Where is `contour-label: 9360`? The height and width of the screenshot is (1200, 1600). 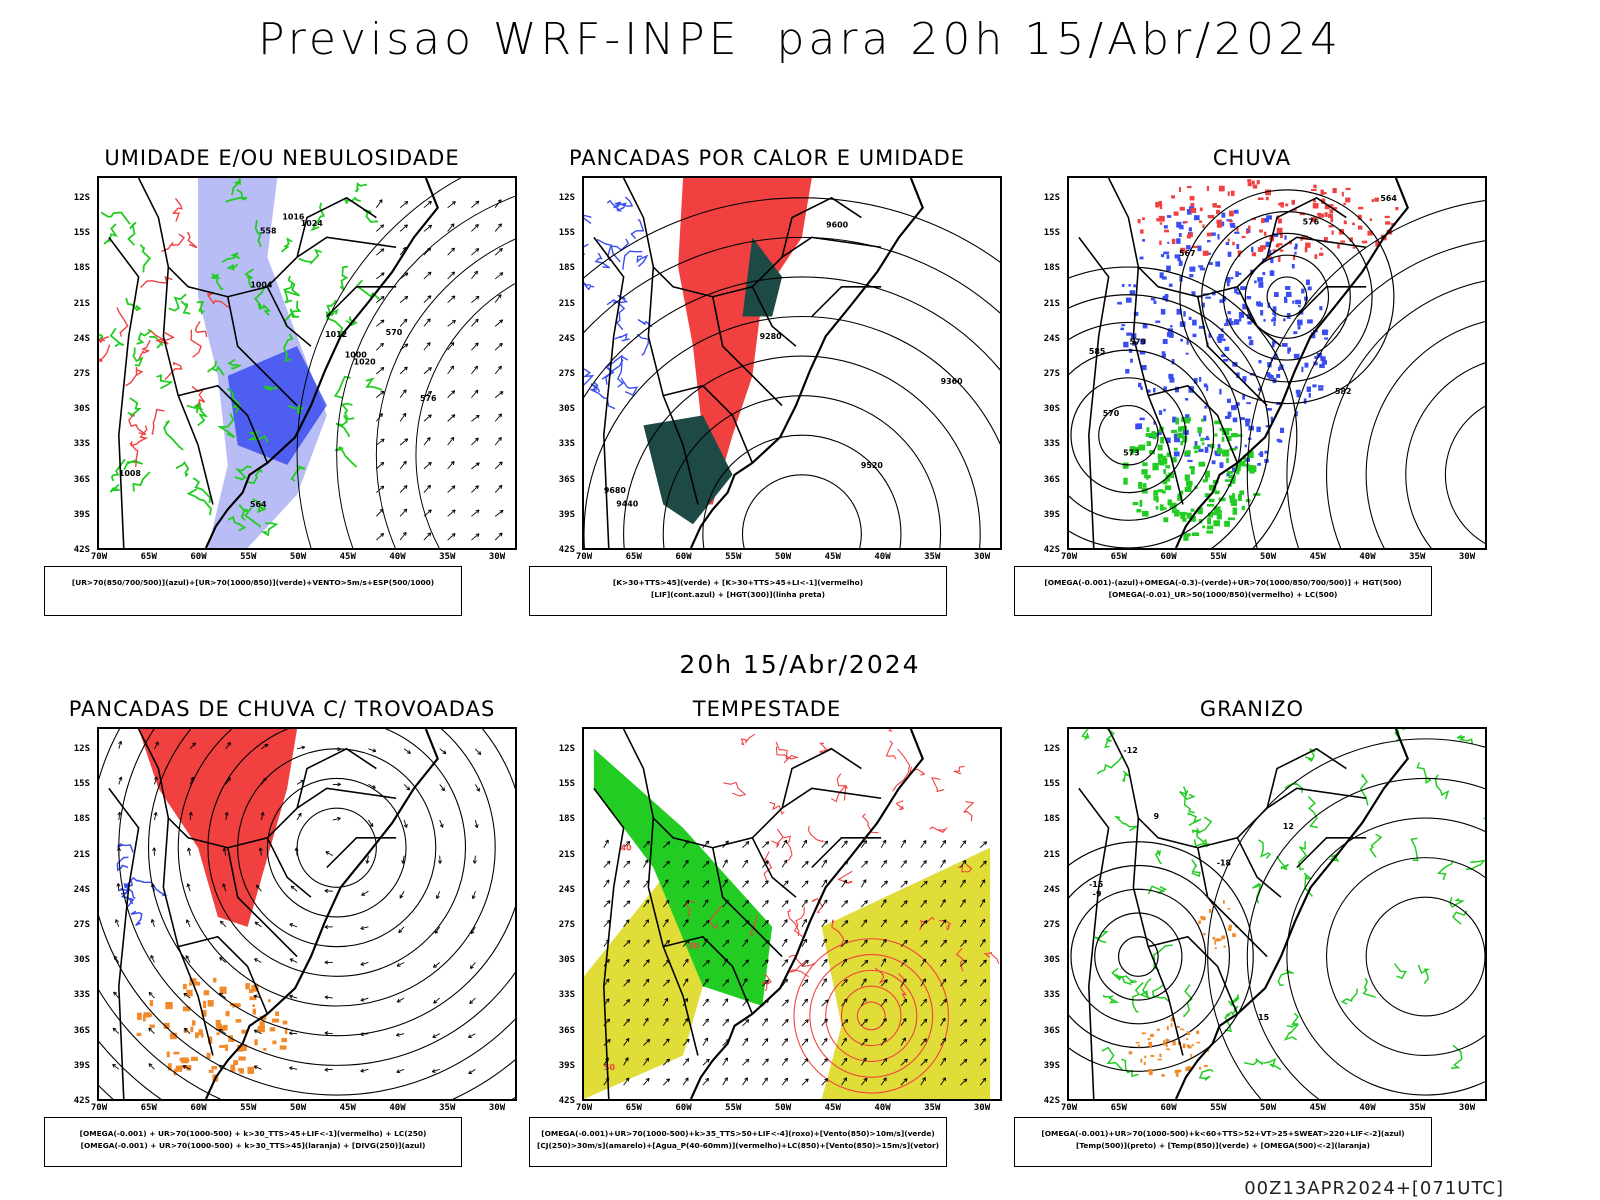
contour-label: 9360 is located at coordinates (952, 381).